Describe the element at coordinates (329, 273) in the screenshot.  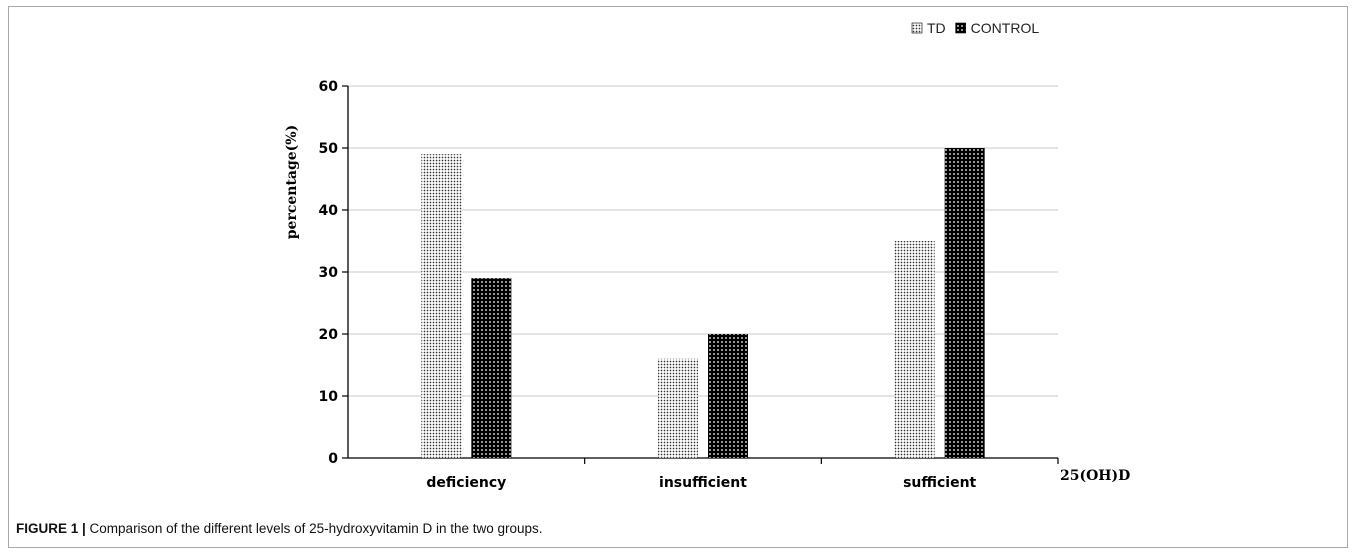
I see `y-tick-label: 30` at that location.